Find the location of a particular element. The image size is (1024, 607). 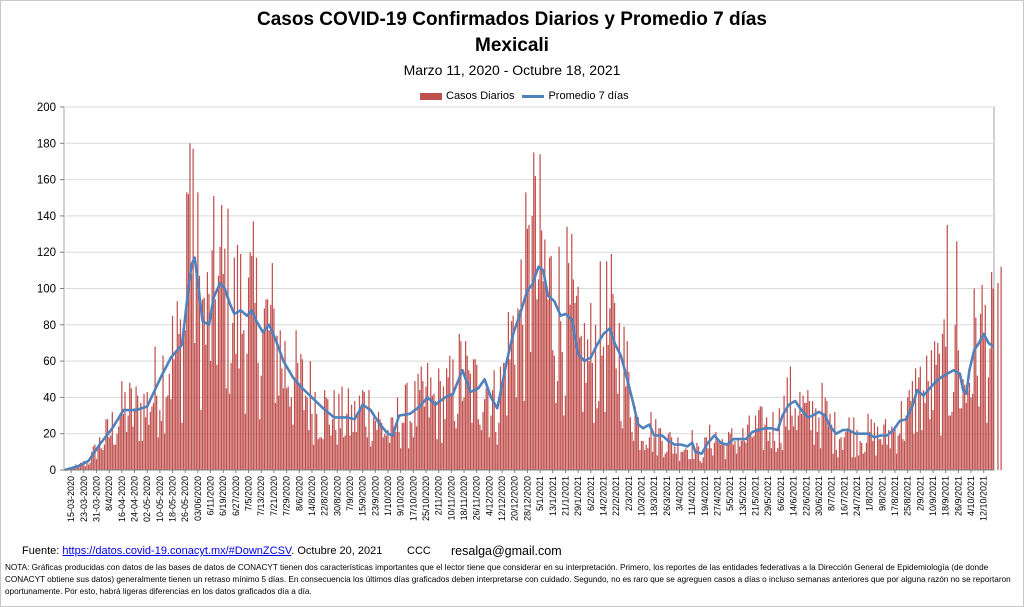

x-tick-label: 03/06/2020 is located at coordinates (198, 498).